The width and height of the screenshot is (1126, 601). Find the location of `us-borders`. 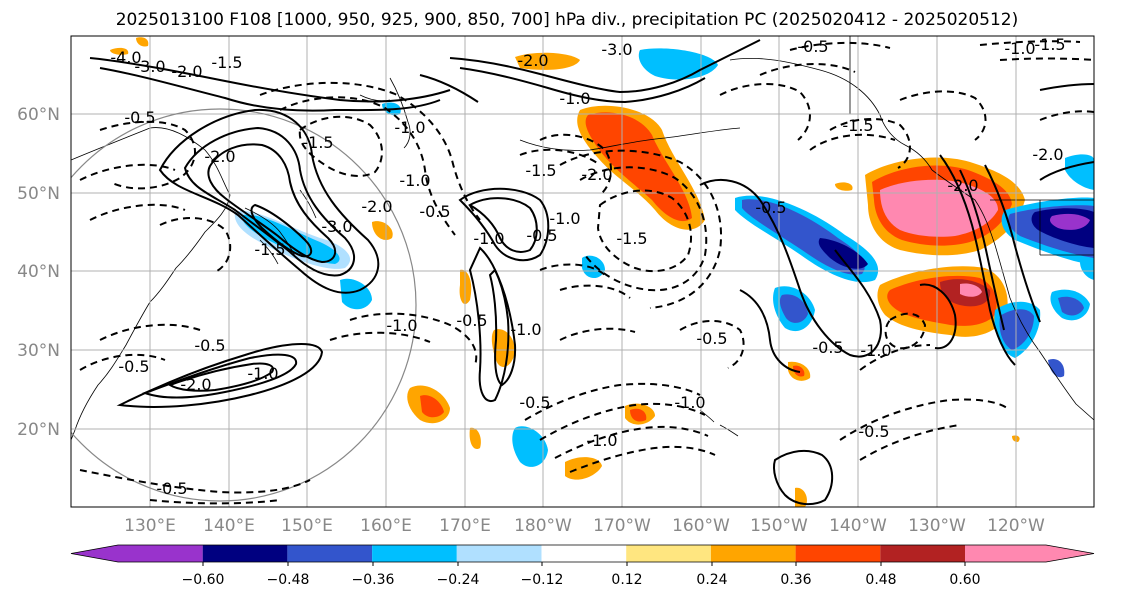

us-borders is located at coordinates (971, 146).